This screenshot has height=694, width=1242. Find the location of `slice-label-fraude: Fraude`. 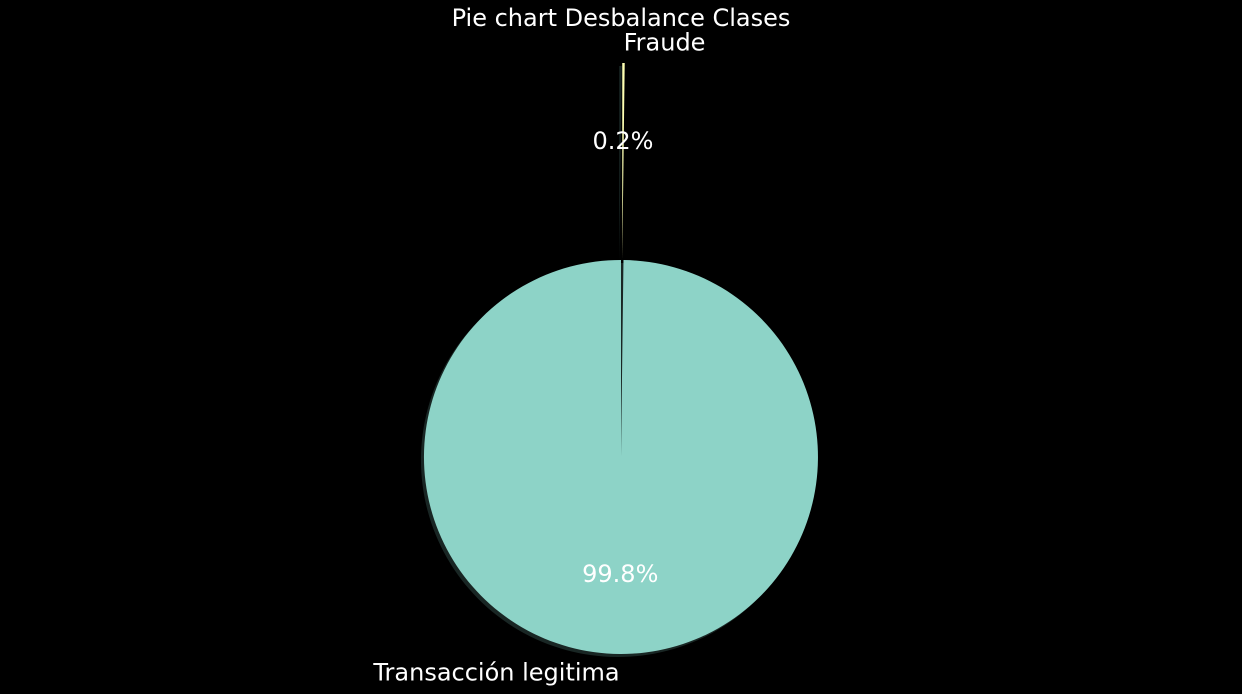

slice-label-fraude: Fraude is located at coordinates (665, 42).